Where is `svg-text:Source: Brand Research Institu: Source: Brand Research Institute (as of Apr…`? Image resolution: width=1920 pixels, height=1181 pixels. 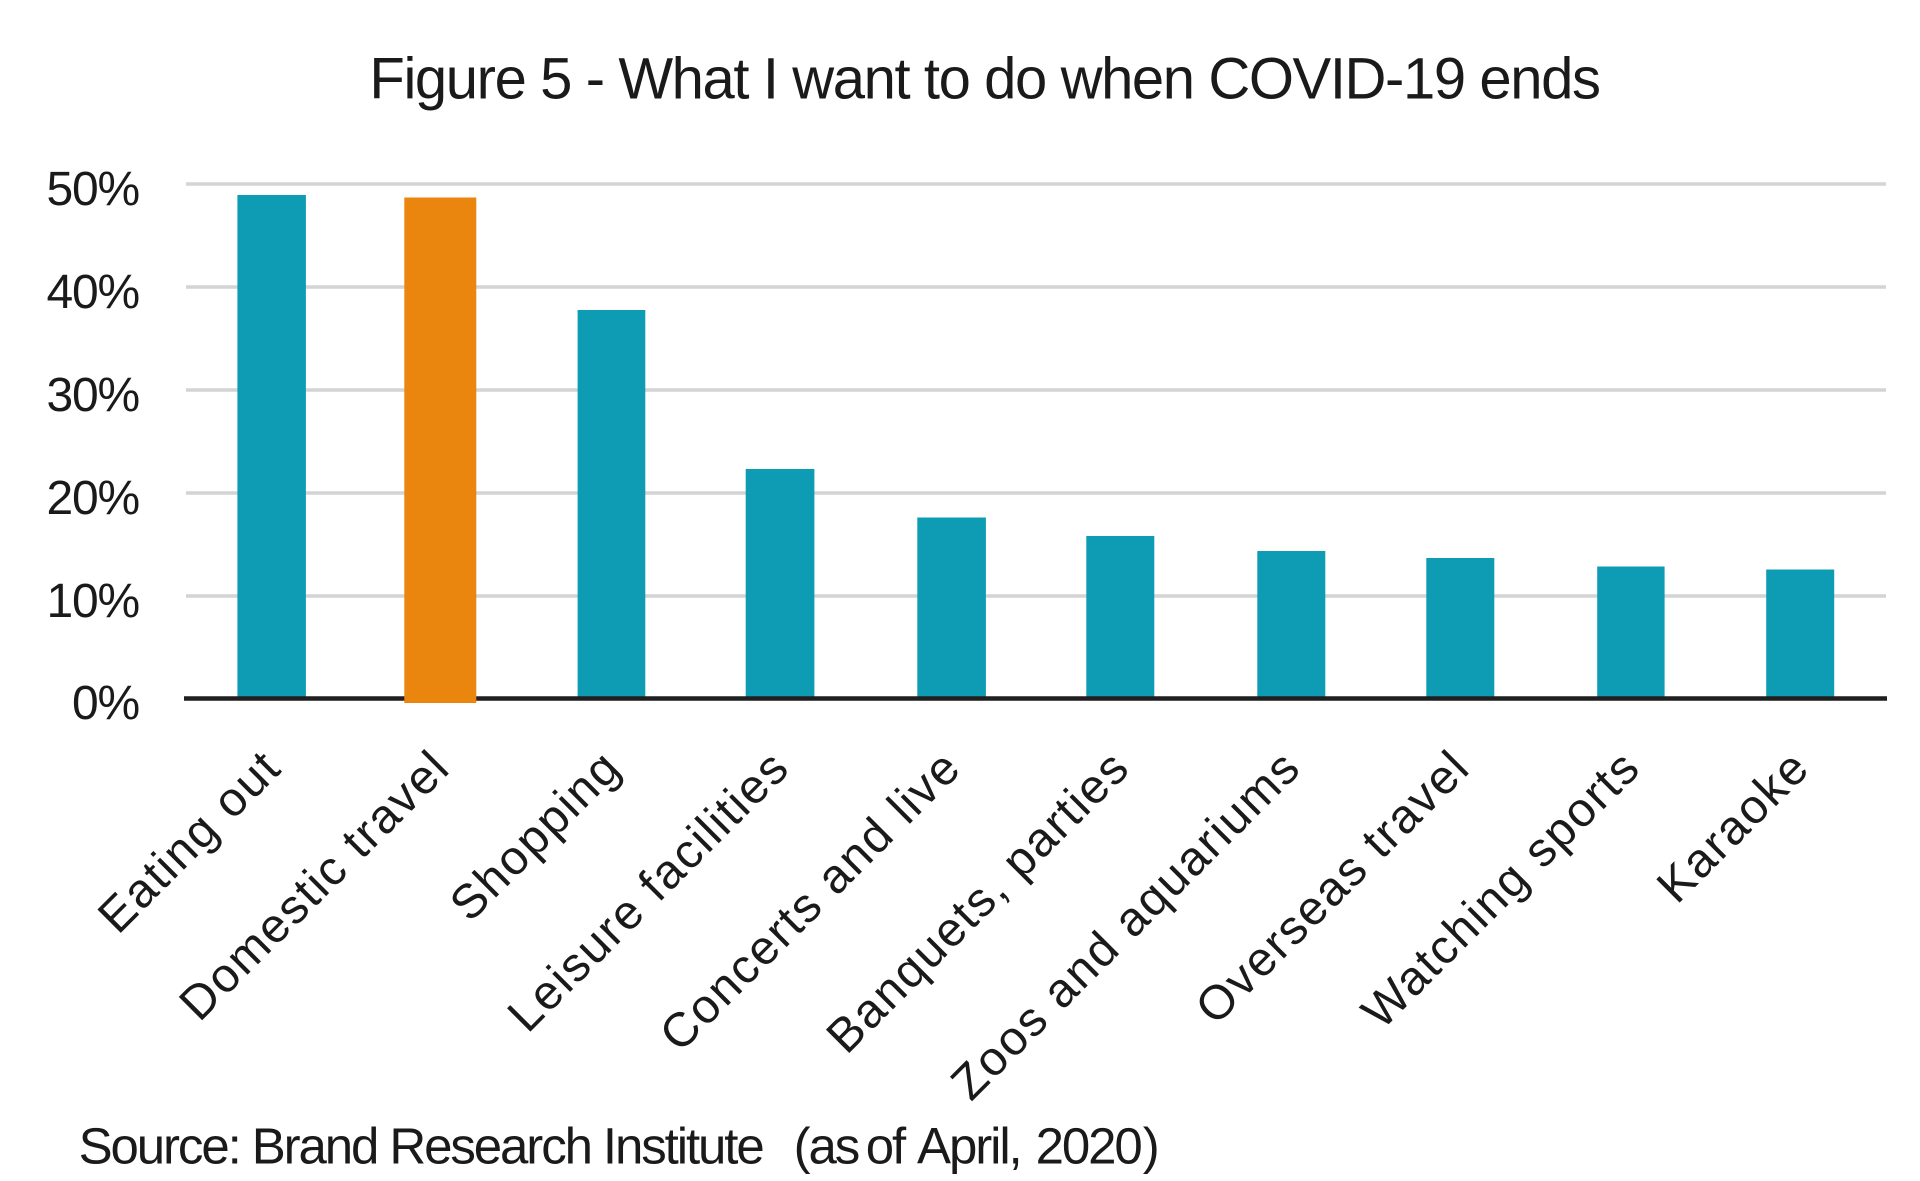 svg-text:Source: Brand Research Institu: Source: Brand Research Institute (as of Apr… is located at coordinates (618, 1146).